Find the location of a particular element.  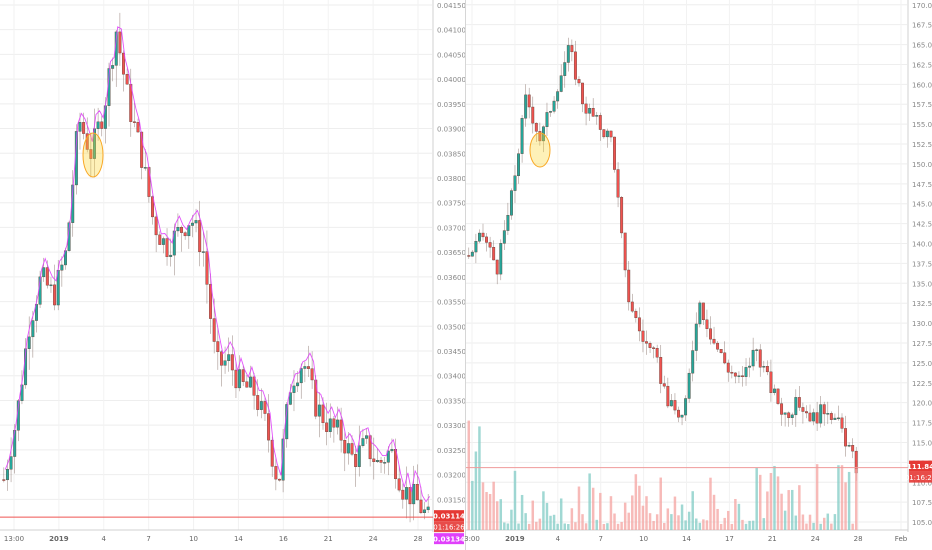

overlay-value-text: 0.03134 is located at coordinates (449, 540).